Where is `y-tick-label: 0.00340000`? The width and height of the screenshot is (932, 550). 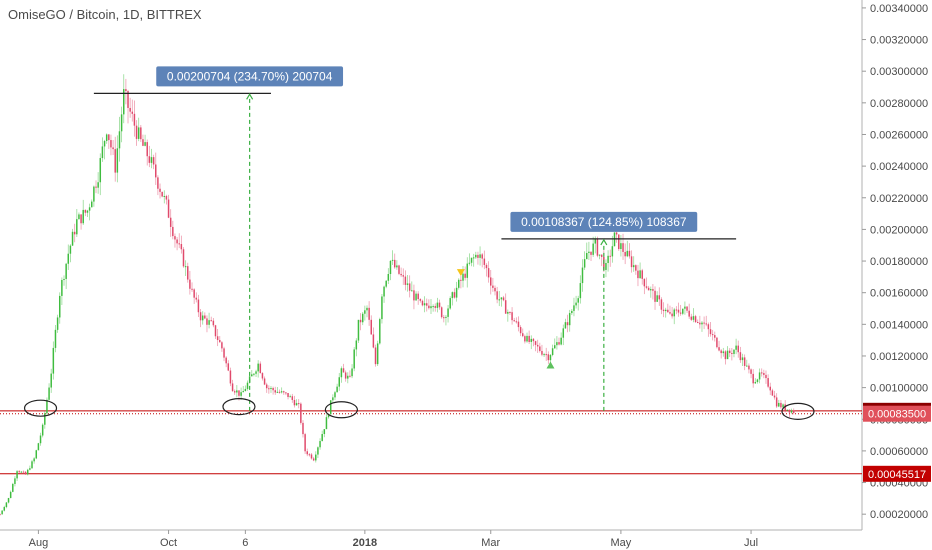 y-tick-label: 0.00340000 is located at coordinates (899, 9).